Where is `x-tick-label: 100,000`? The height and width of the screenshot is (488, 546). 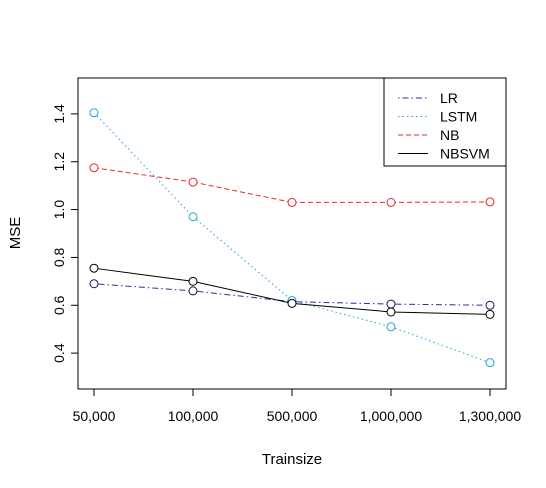
x-tick-label: 100,000 is located at coordinates (193, 416).